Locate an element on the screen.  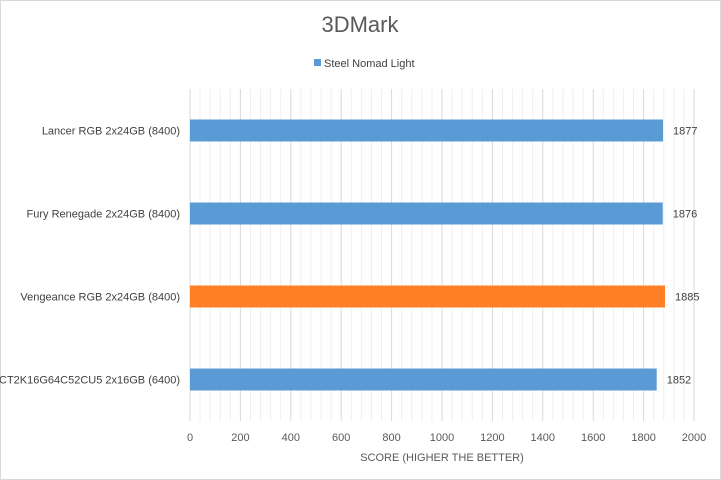
category-label: Fury Renegade 2x24GB (8400) is located at coordinates (103, 215).